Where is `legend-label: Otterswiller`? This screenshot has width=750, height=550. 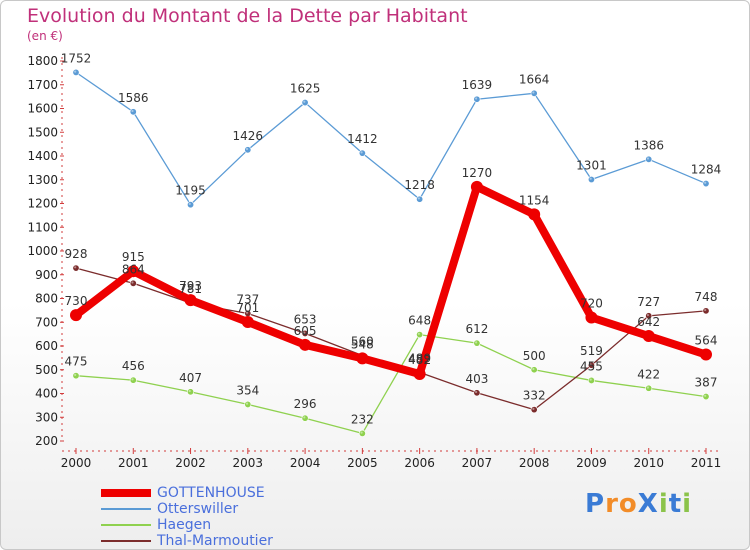 legend-label: Otterswiller is located at coordinates (198, 509).